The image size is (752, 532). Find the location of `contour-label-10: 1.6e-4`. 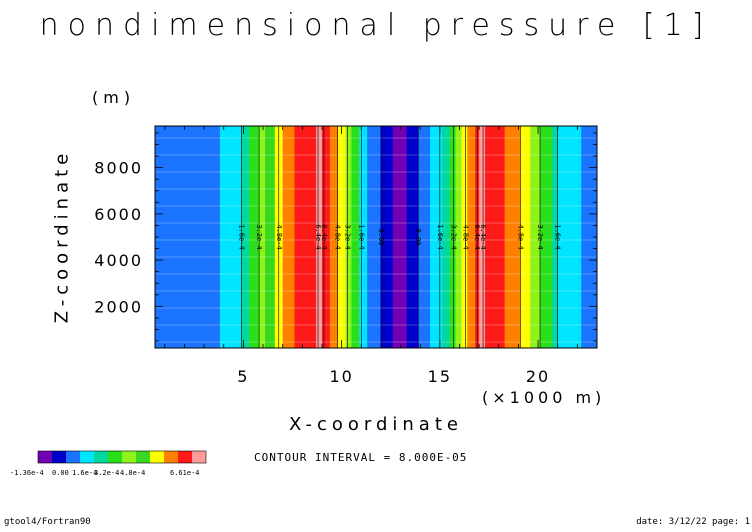

contour-label-10: 1.6e-4 is located at coordinates (440, 236).